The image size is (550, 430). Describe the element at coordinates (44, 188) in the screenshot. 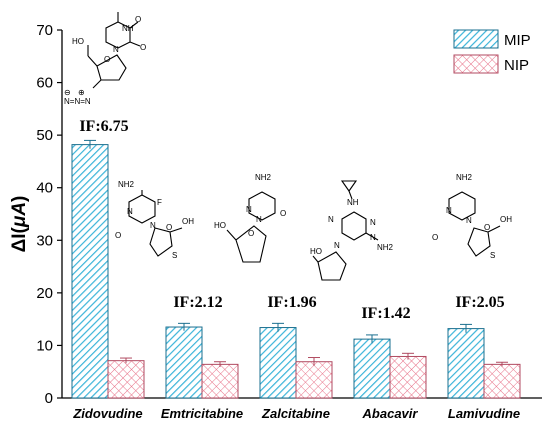

I see `y-tick-label: 40` at that location.